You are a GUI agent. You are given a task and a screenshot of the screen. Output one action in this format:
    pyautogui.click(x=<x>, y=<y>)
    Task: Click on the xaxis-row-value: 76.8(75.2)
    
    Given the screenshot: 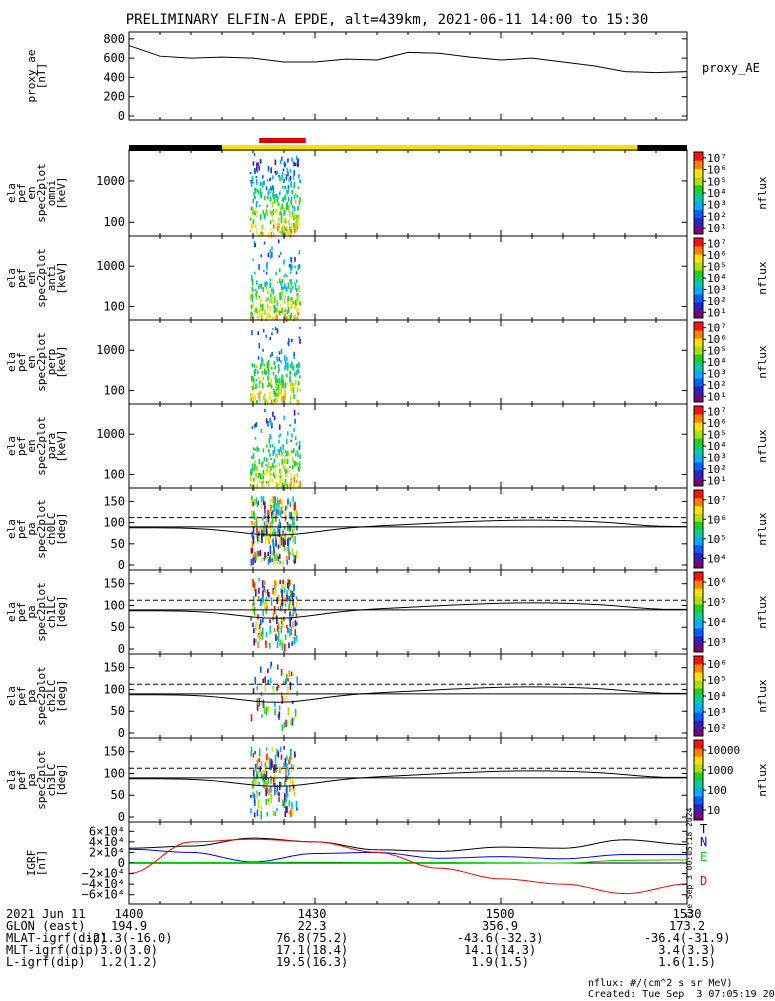 What is the action you would take?
    pyautogui.click(x=312, y=938)
    